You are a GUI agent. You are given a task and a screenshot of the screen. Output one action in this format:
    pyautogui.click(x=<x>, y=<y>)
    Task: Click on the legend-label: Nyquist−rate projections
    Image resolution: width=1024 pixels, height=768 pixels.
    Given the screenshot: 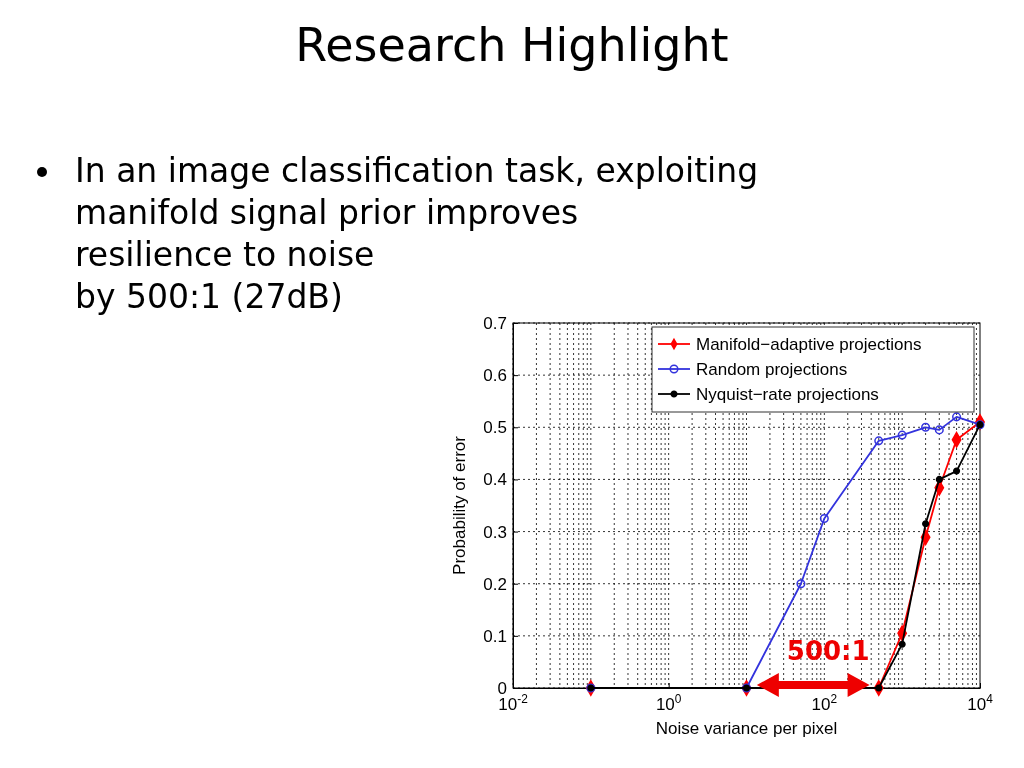 What is the action you would take?
    pyautogui.click(x=787, y=394)
    